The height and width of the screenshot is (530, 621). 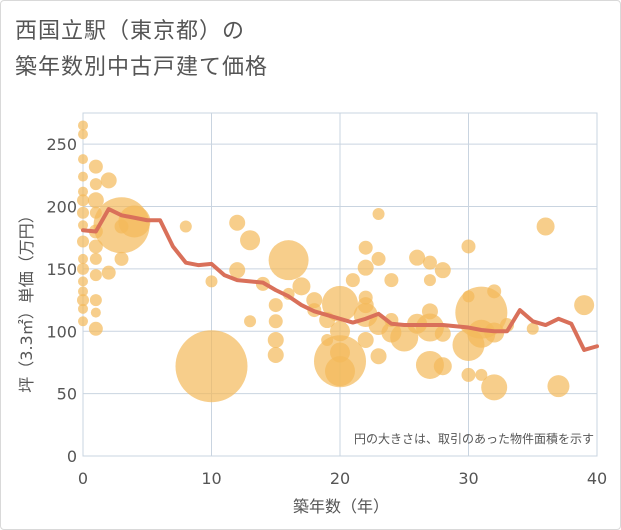 I want to click on x-axis-label: 築年数（年）, so click(x=341, y=506).